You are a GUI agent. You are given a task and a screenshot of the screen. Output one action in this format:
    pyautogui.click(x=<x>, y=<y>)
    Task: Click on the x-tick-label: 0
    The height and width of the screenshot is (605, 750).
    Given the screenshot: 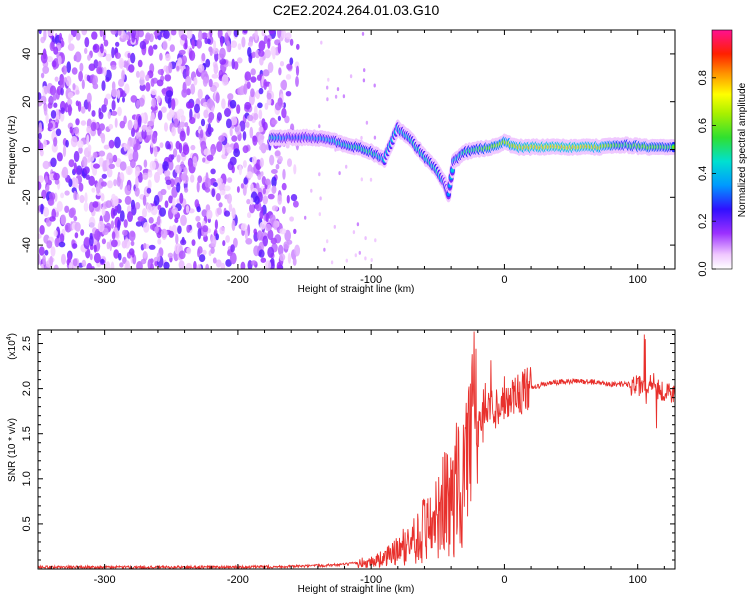 What is the action you would take?
    pyautogui.click(x=504, y=280)
    